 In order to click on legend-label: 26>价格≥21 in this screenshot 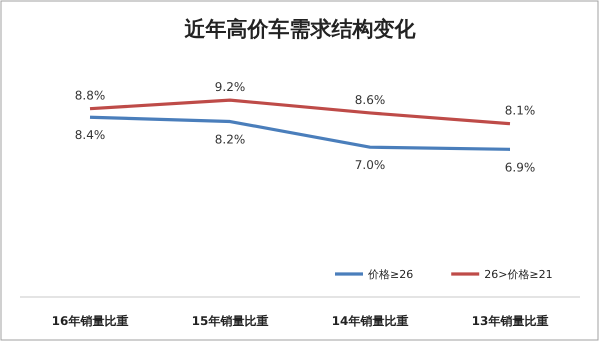, I will do `click(518, 274)`.